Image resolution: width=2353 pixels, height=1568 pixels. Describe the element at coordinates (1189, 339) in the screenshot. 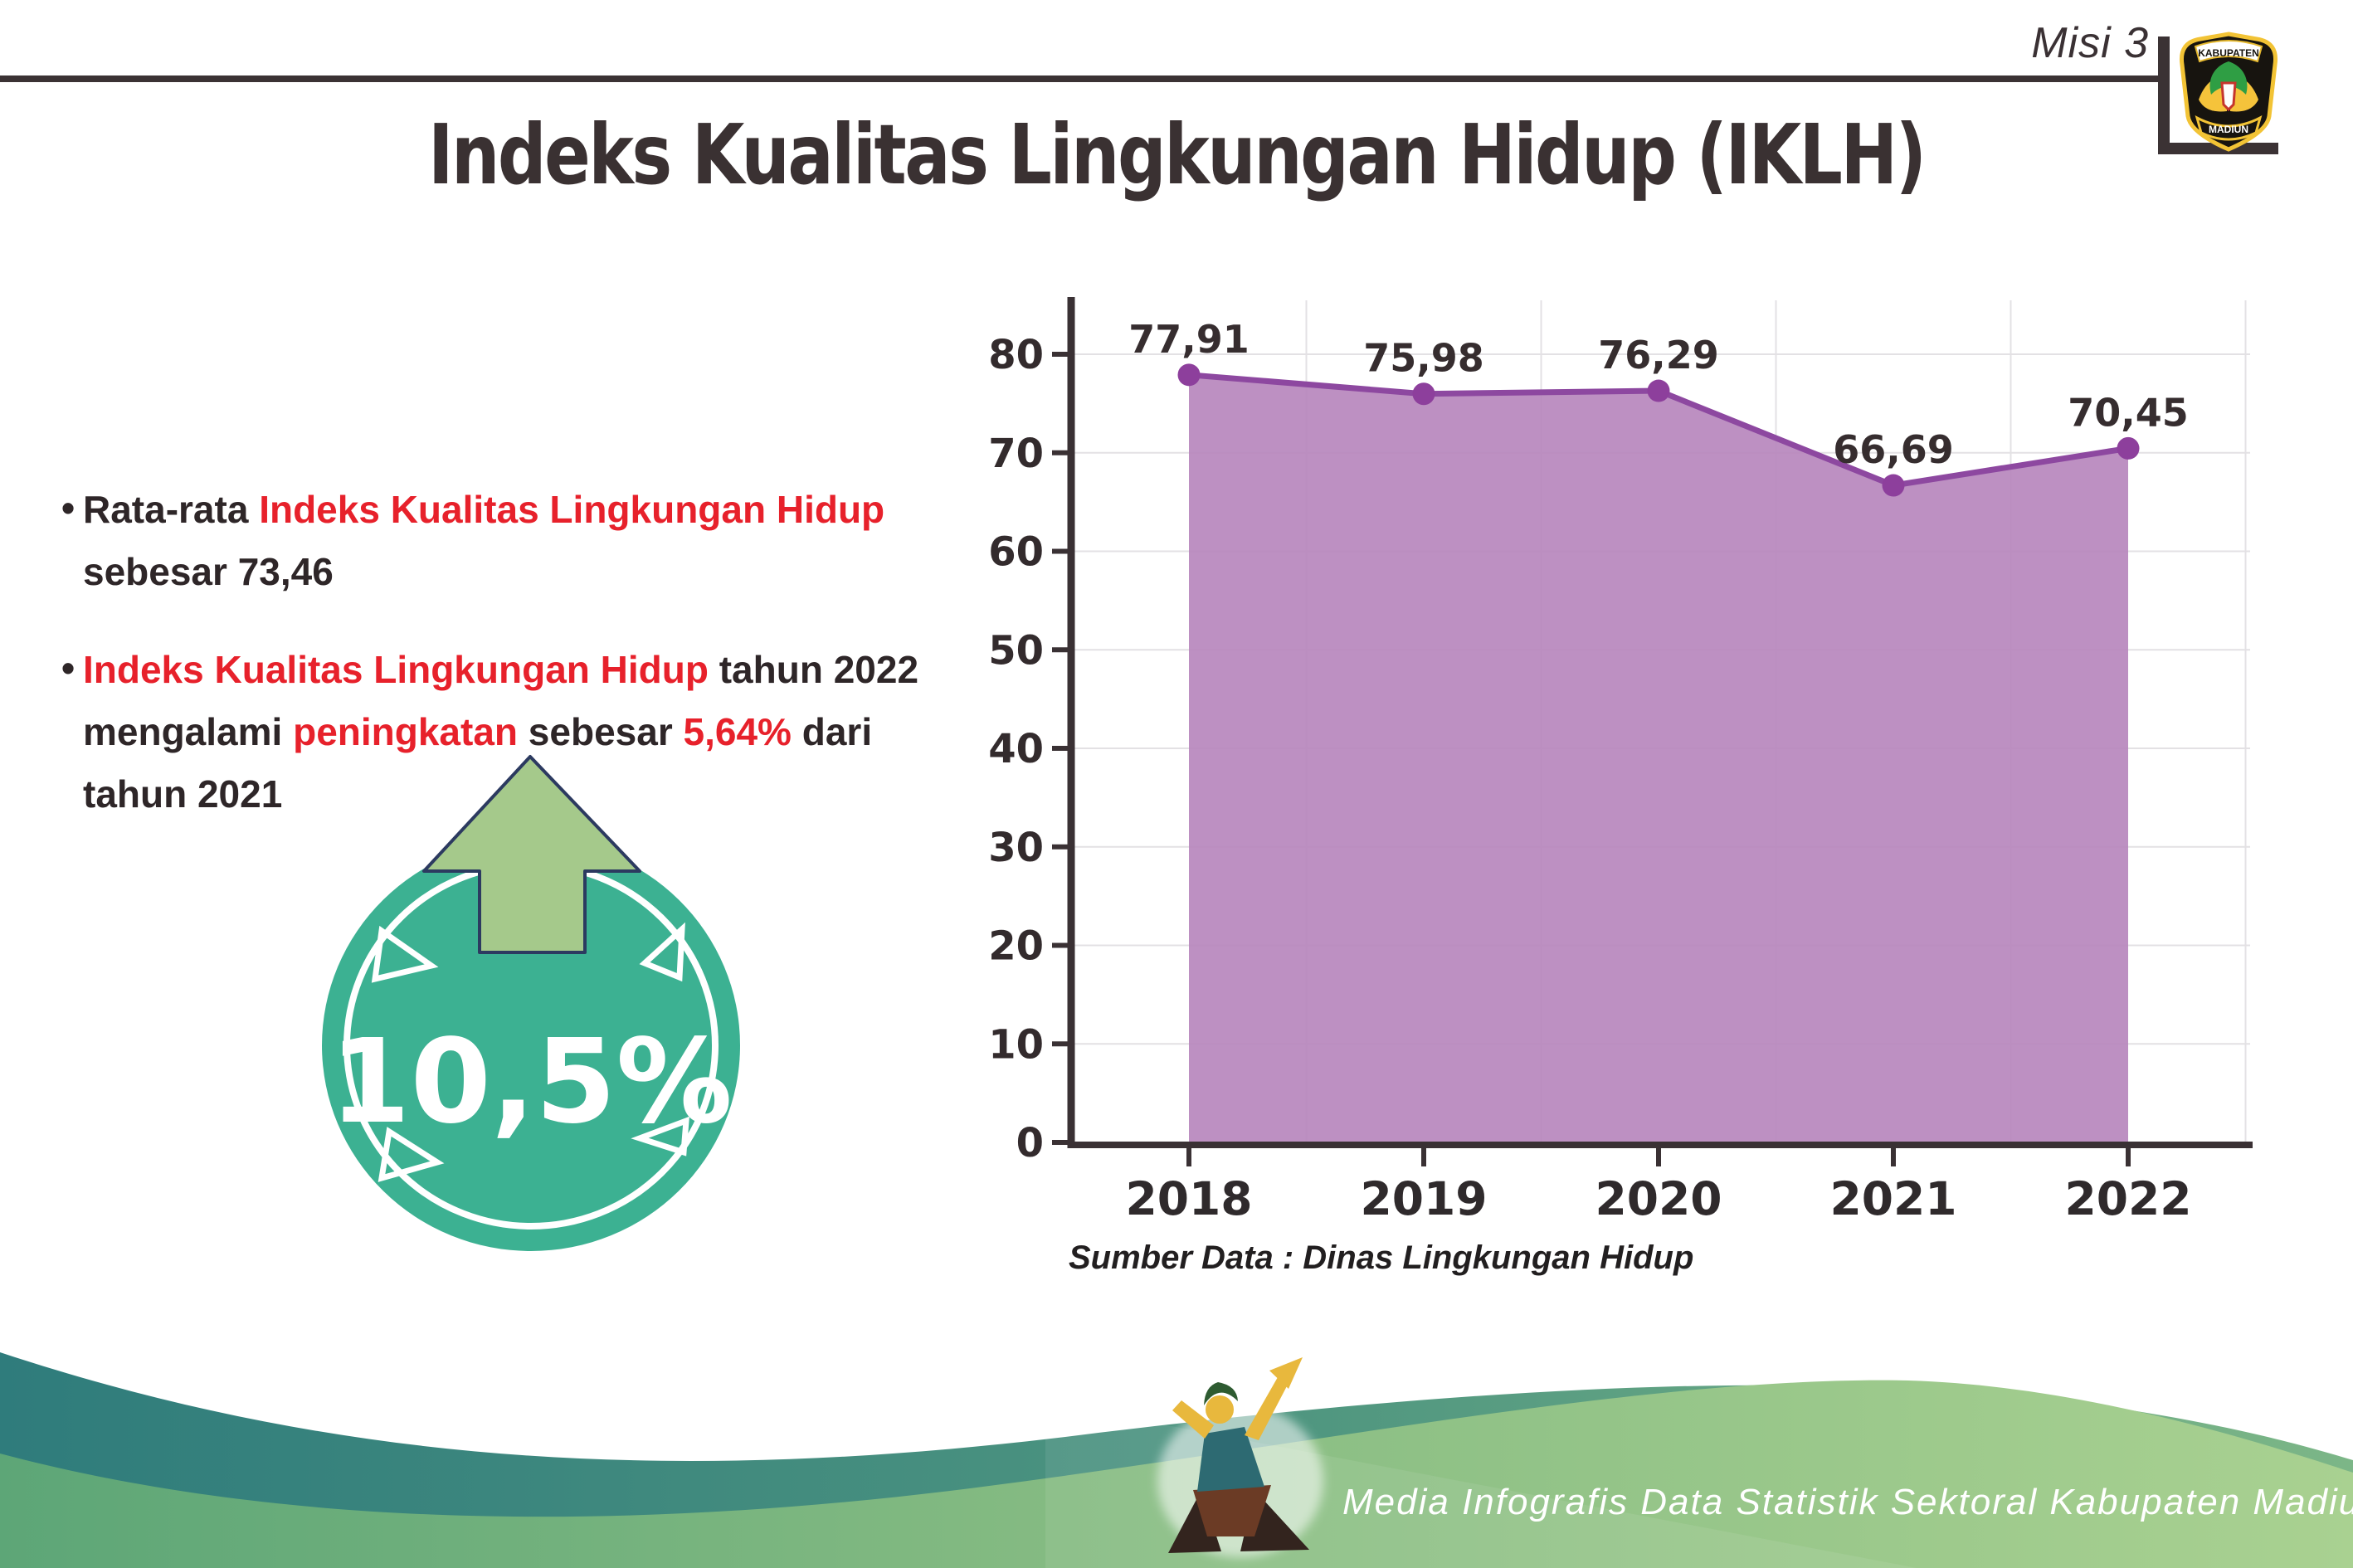

I see `data-label: 77,91` at that location.